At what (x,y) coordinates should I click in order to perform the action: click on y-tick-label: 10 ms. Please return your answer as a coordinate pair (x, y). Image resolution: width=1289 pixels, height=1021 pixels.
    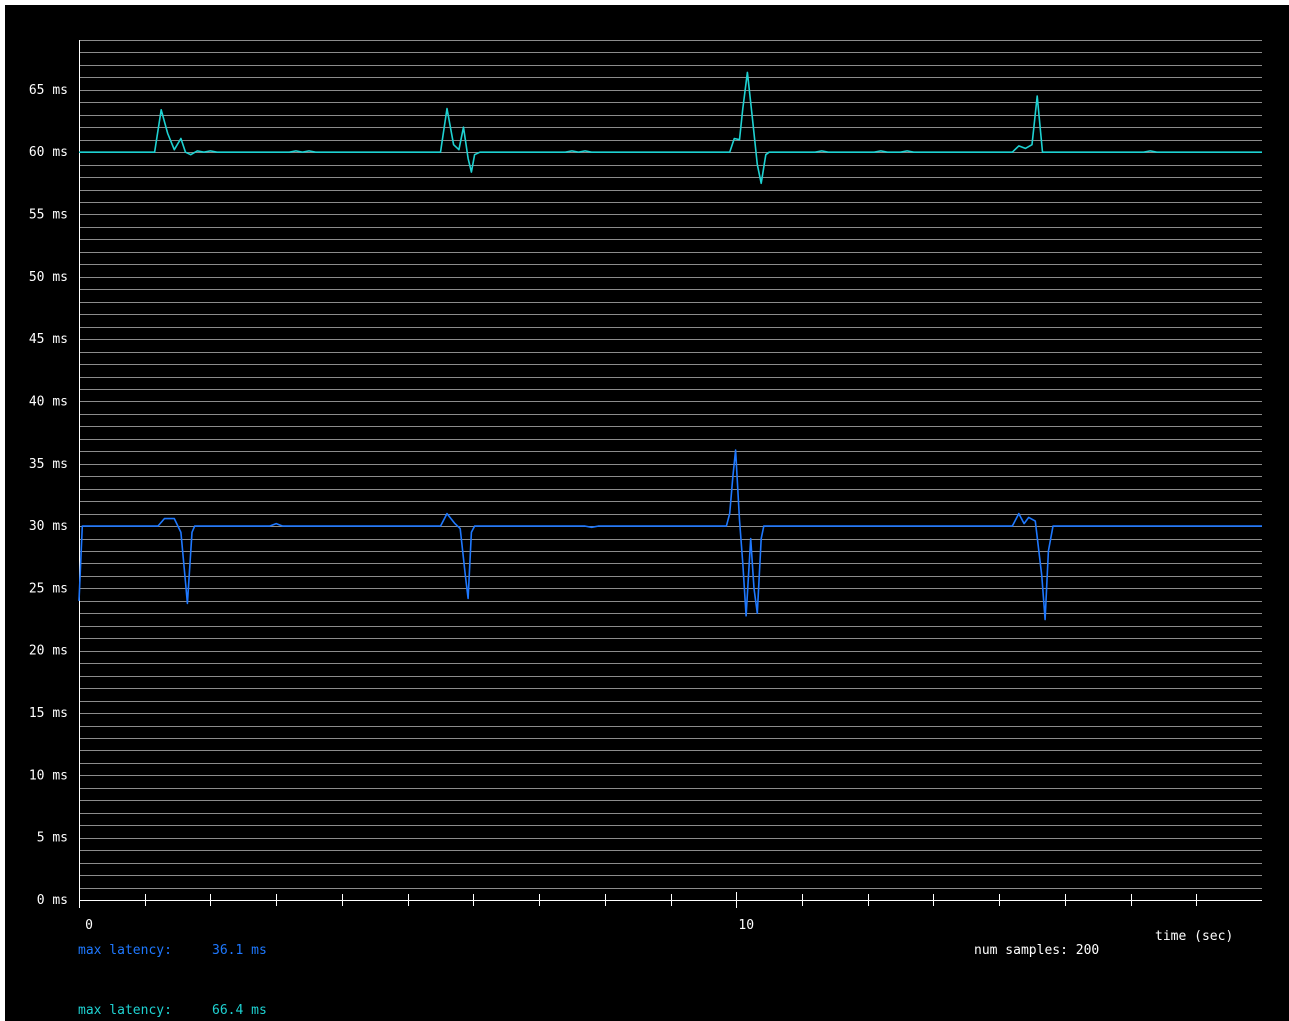
    Looking at the image, I should click on (48, 775).